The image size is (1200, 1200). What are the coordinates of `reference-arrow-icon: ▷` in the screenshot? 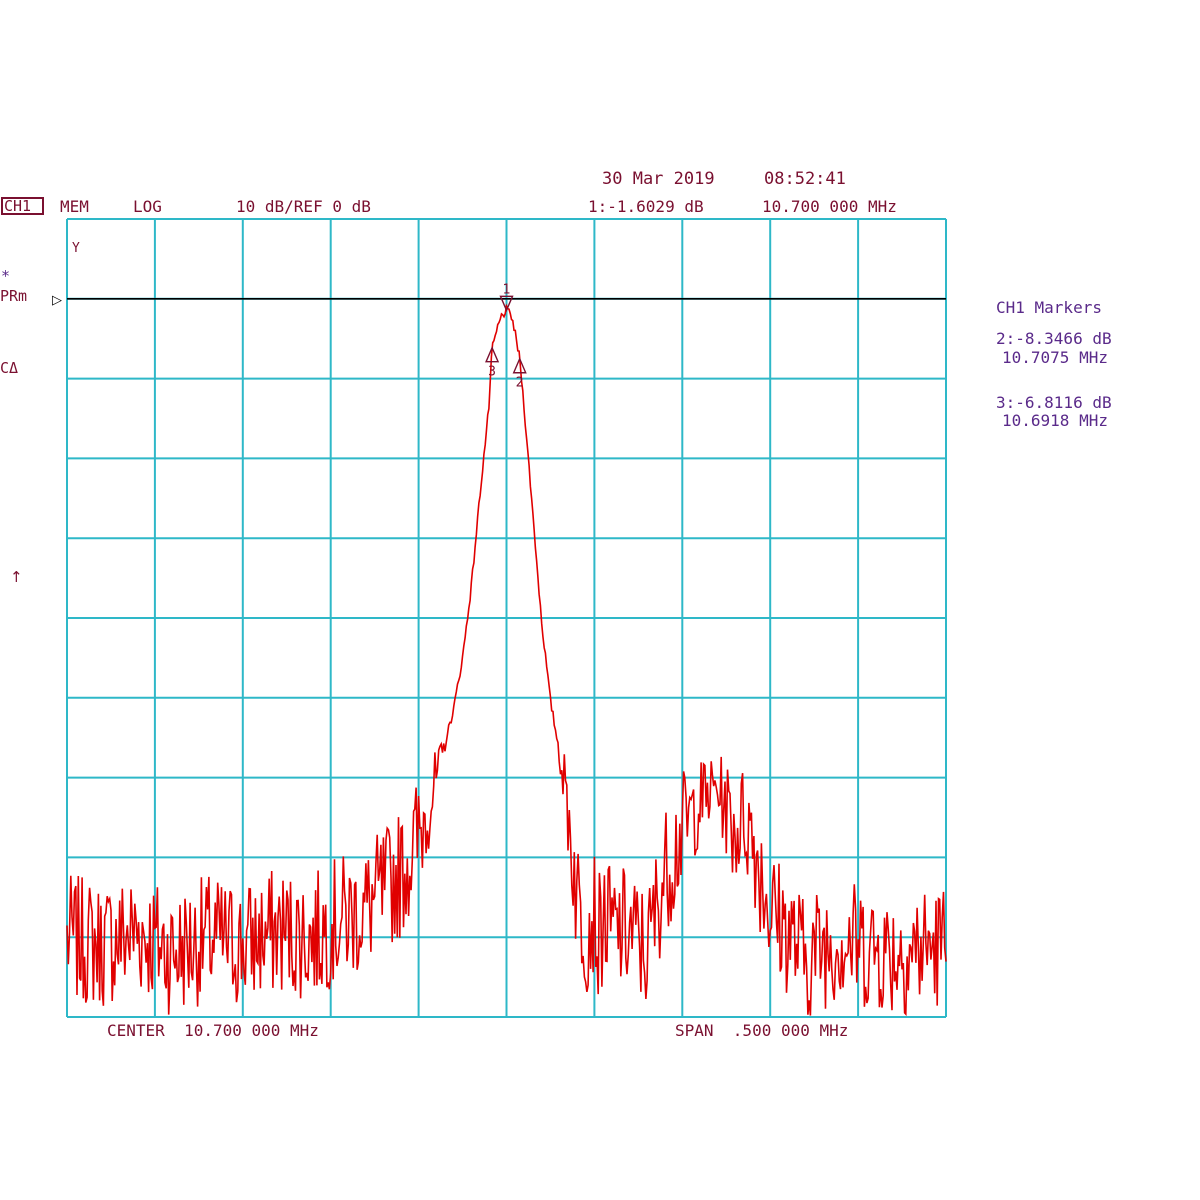 It's located at (57, 300).